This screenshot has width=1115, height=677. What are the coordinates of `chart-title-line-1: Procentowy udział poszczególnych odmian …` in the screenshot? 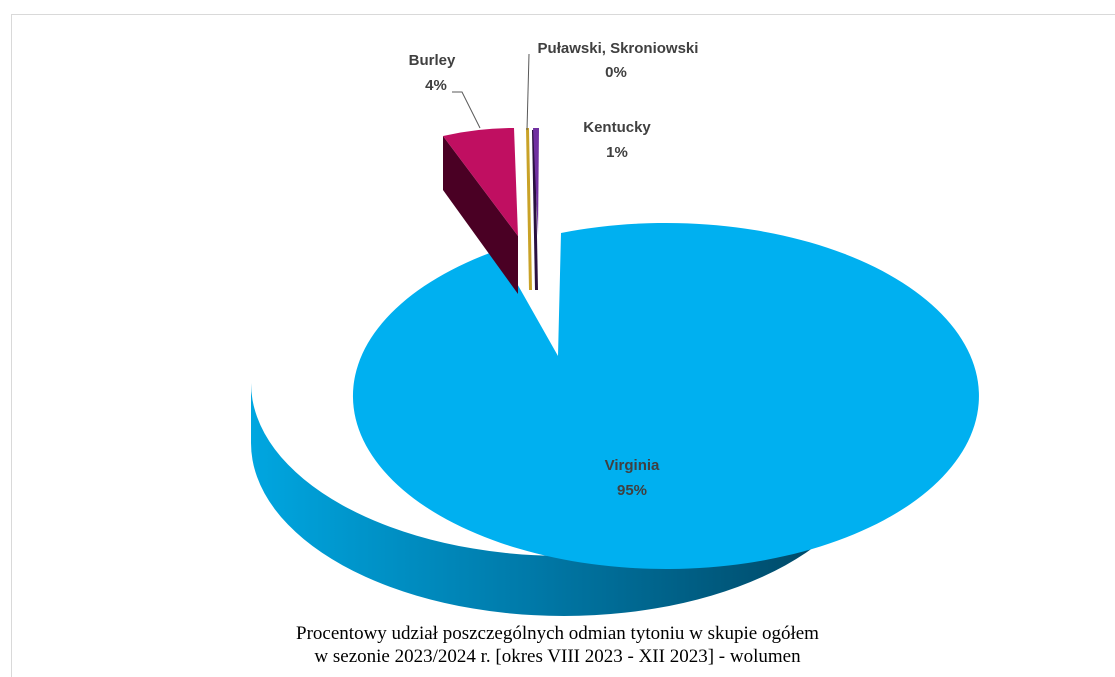 It's located at (557, 633).